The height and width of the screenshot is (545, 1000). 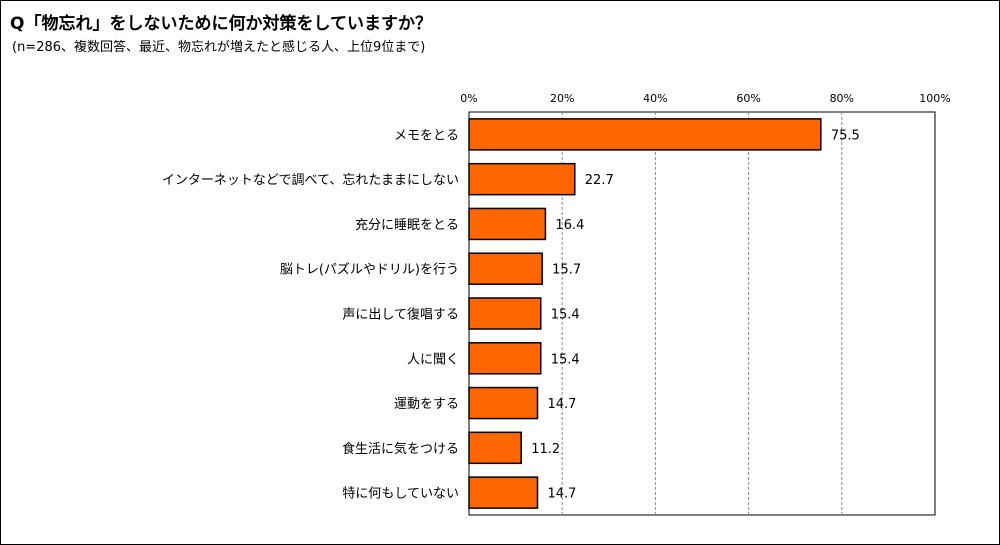 I want to click on category-label: 充分に睡眠をとる, so click(x=407, y=225).